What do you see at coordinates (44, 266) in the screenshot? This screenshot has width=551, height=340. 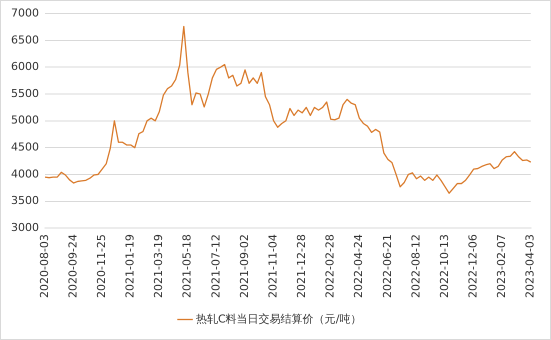 I see `x-tick-label: 2020-08-03` at bounding box center [44, 266].